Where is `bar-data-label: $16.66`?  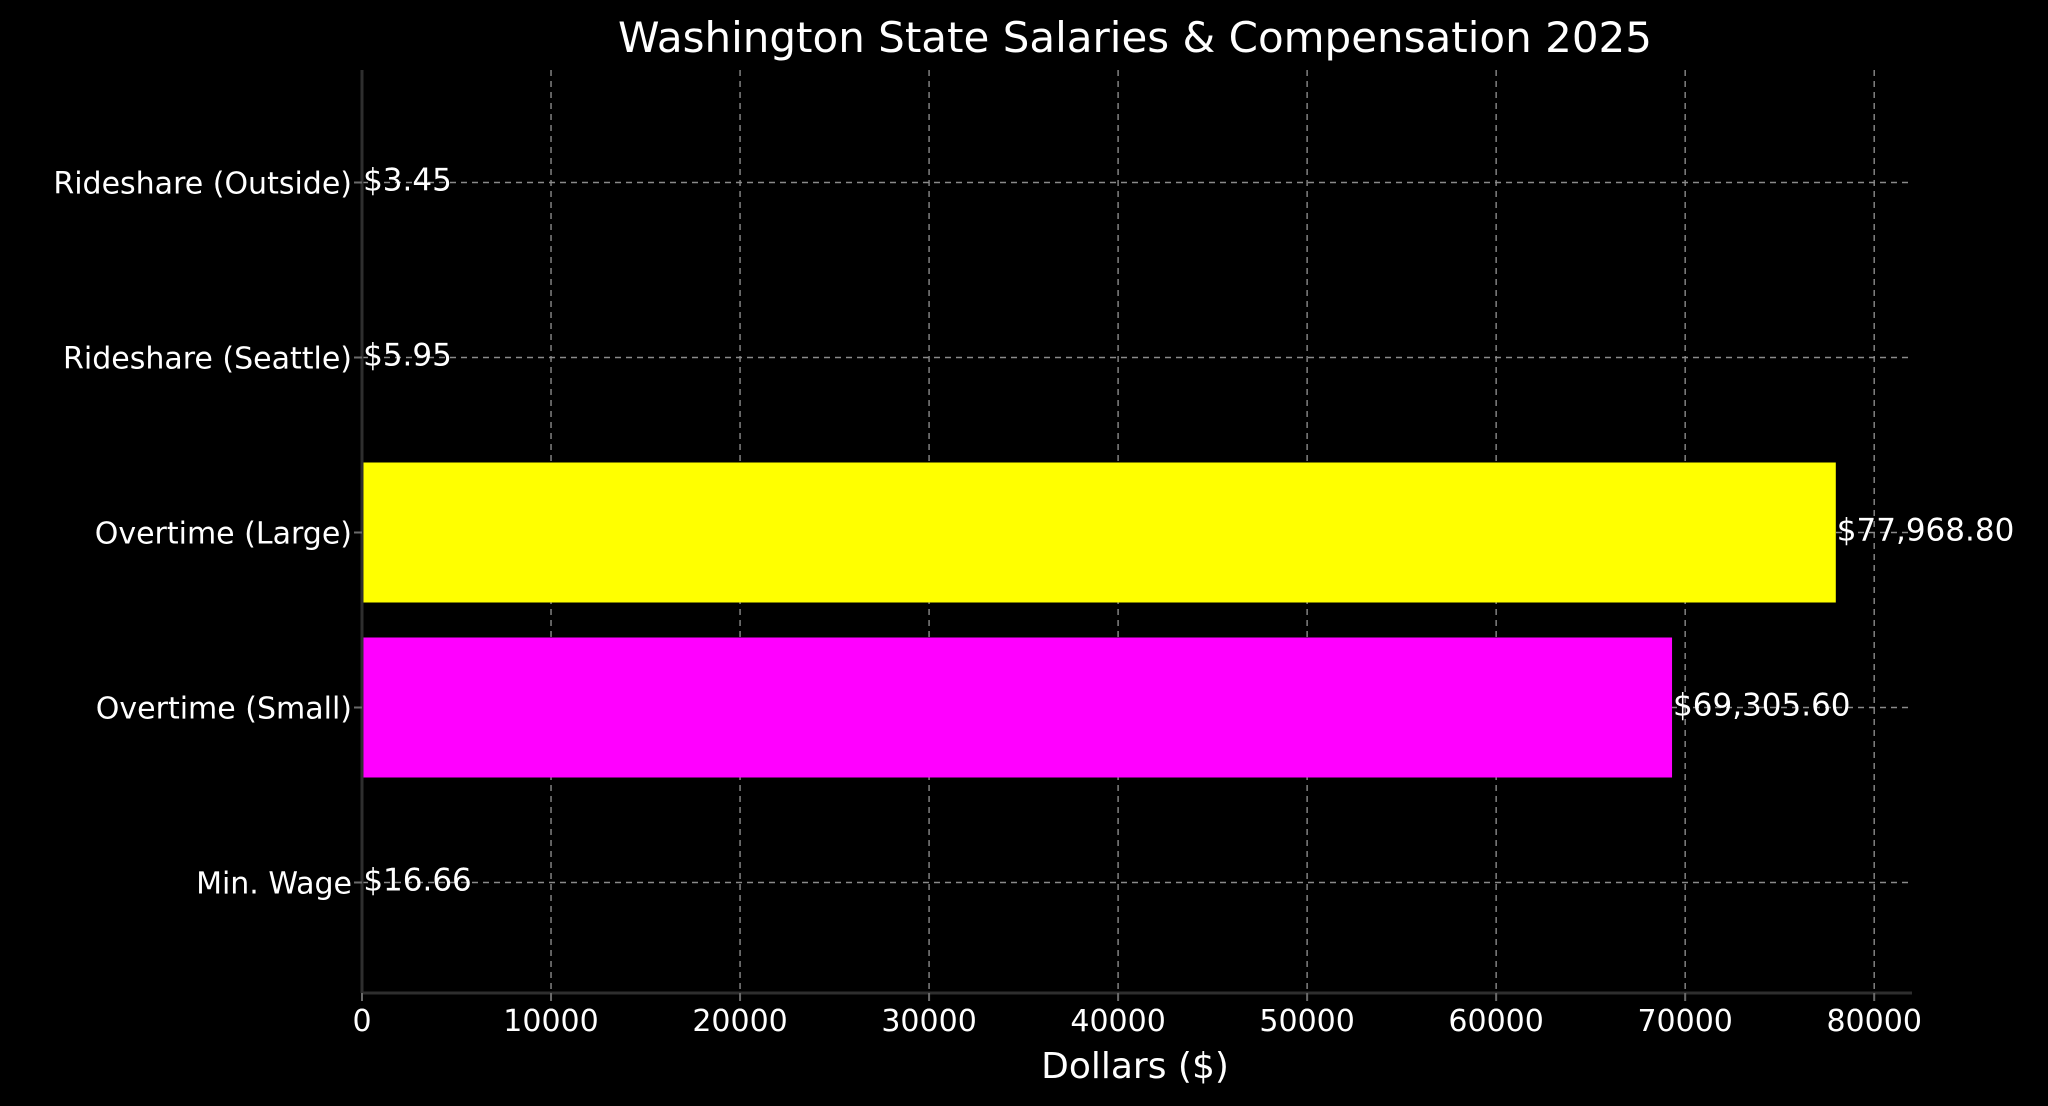 bar-data-label: $16.66 is located at coordinates (417, 881).